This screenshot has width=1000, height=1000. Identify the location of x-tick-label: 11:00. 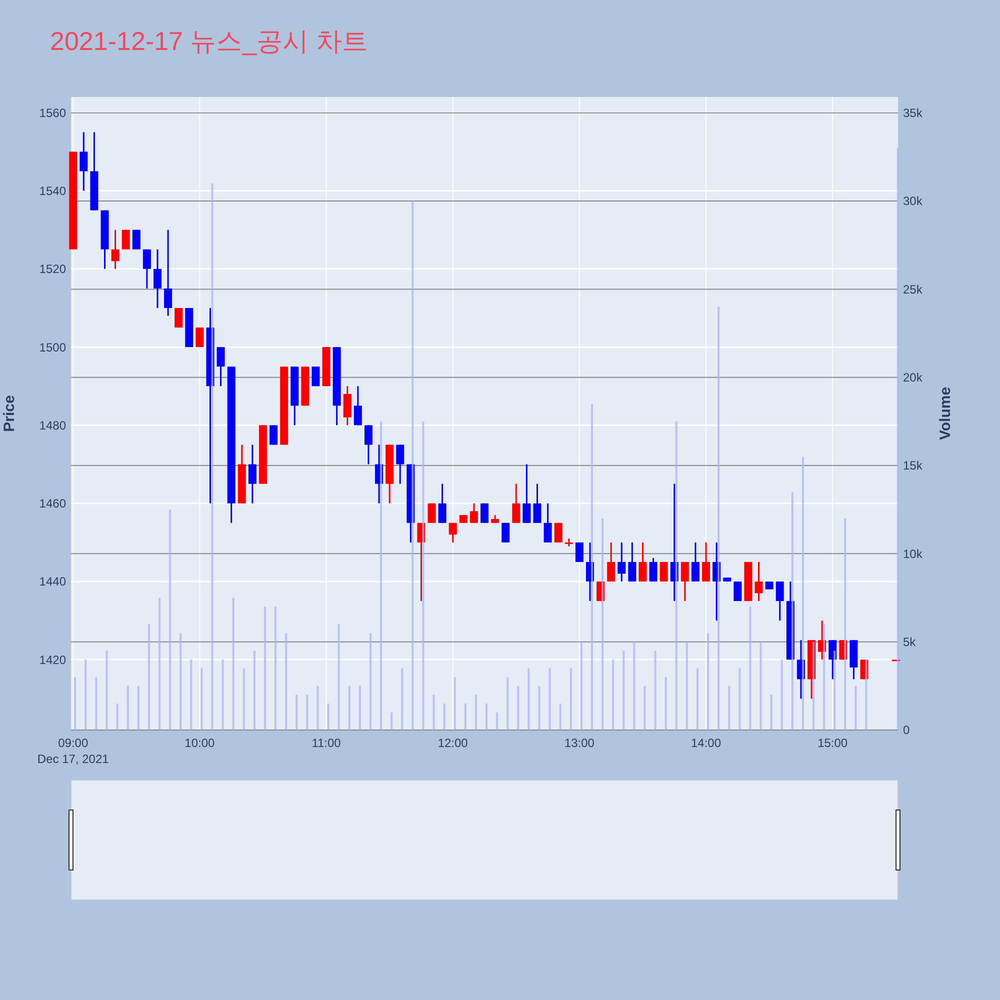
(327, 743).